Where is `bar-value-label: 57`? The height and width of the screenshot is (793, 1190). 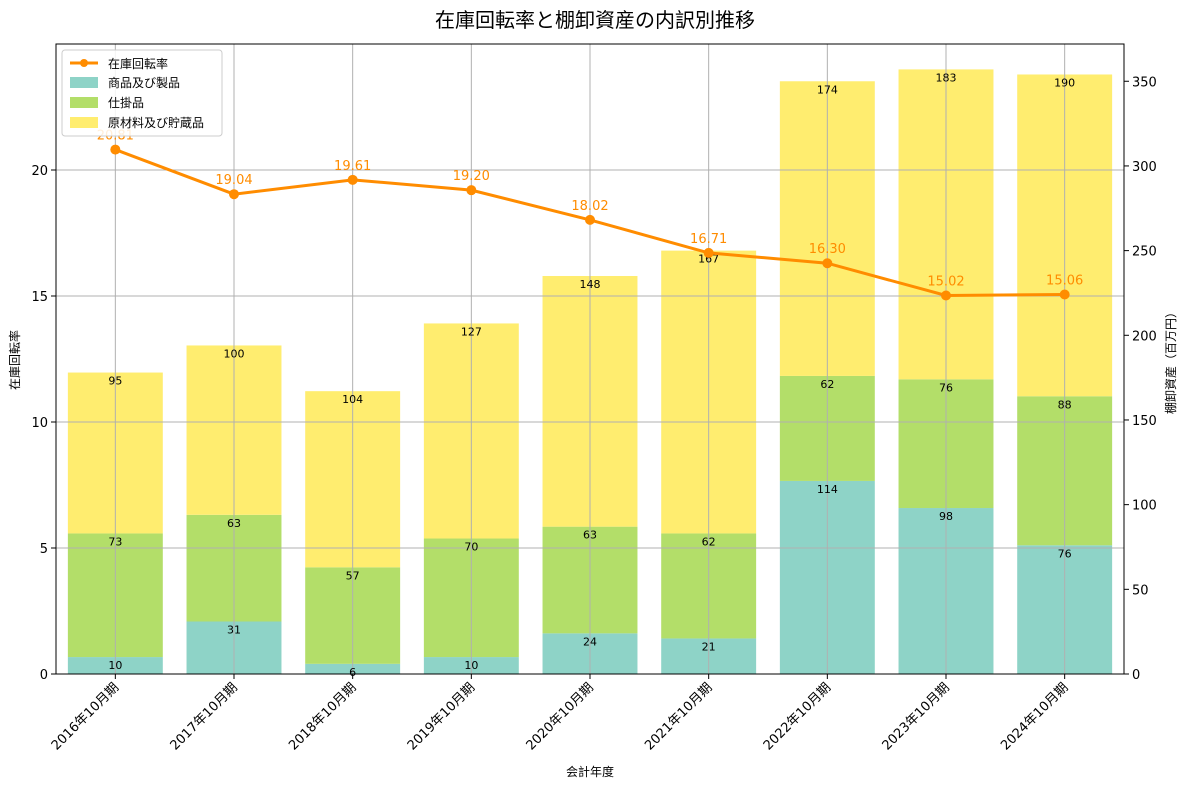
bar-value-label: 57 is located at coordinates (353, 575).